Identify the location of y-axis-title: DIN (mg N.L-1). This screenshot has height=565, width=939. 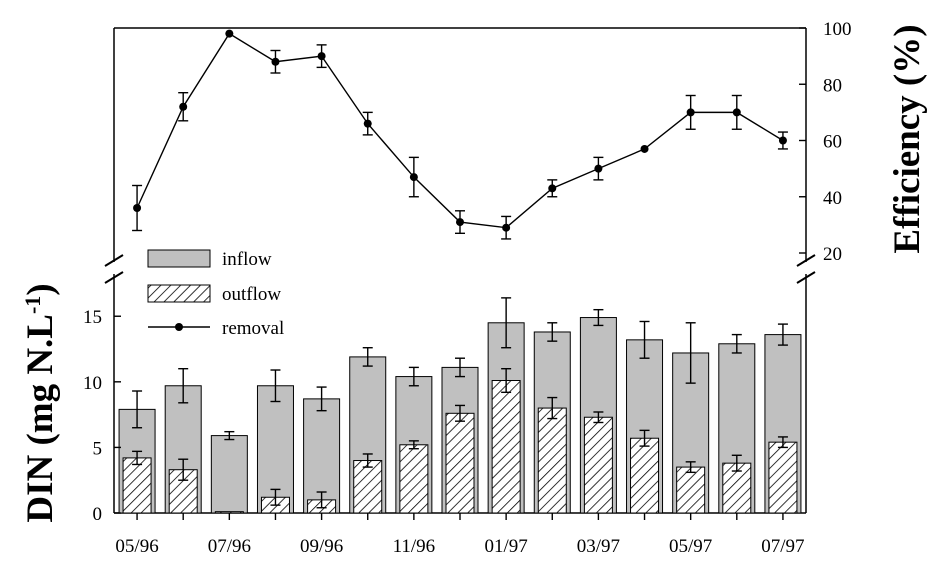
(41, 402).